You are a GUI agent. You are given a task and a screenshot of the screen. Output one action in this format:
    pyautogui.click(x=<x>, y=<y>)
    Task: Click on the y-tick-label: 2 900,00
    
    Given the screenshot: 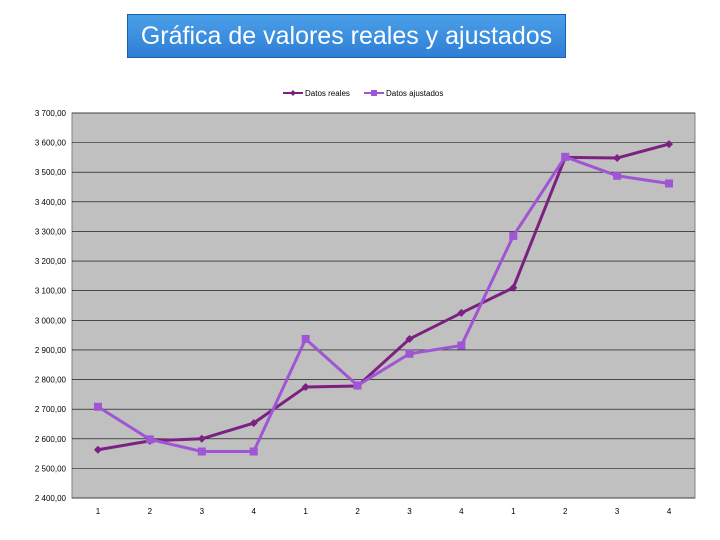 What is the action you would take?
    pyautogui.click(x=51, y=350)
    